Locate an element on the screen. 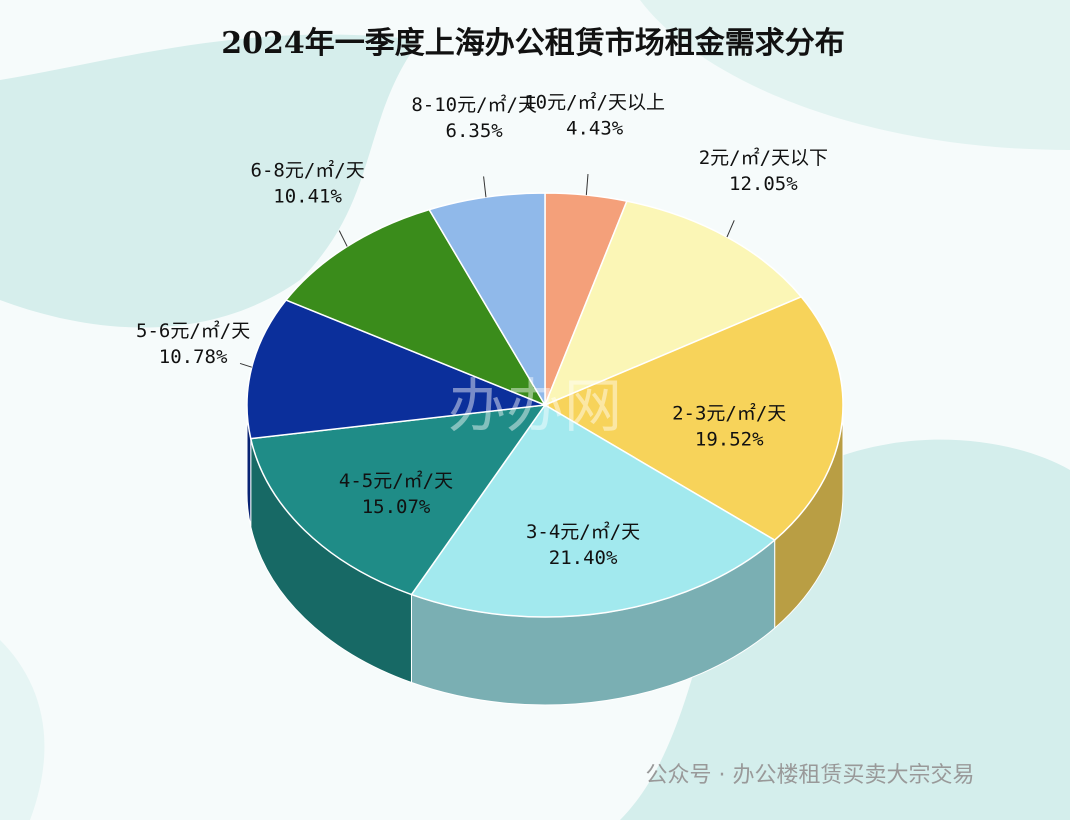  slice-label: 2元/㎡/天以下 is located at coordinates (763, 157).